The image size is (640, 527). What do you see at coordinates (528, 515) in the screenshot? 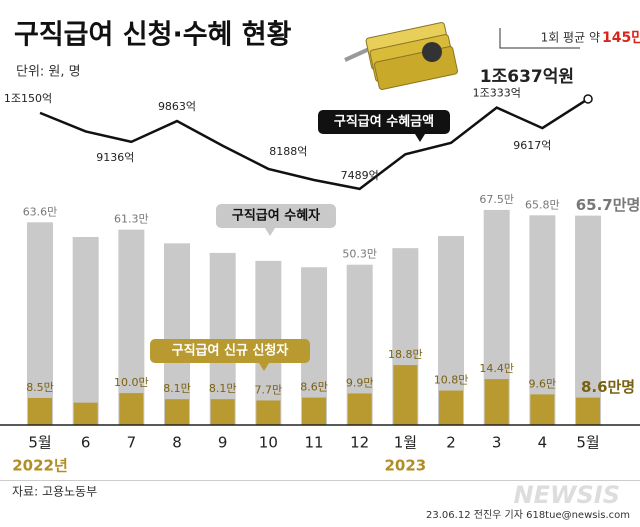
I see `credit: 23.06.12 전진우 기자 618tue@newsis.com` at bounding box center [528, 515].